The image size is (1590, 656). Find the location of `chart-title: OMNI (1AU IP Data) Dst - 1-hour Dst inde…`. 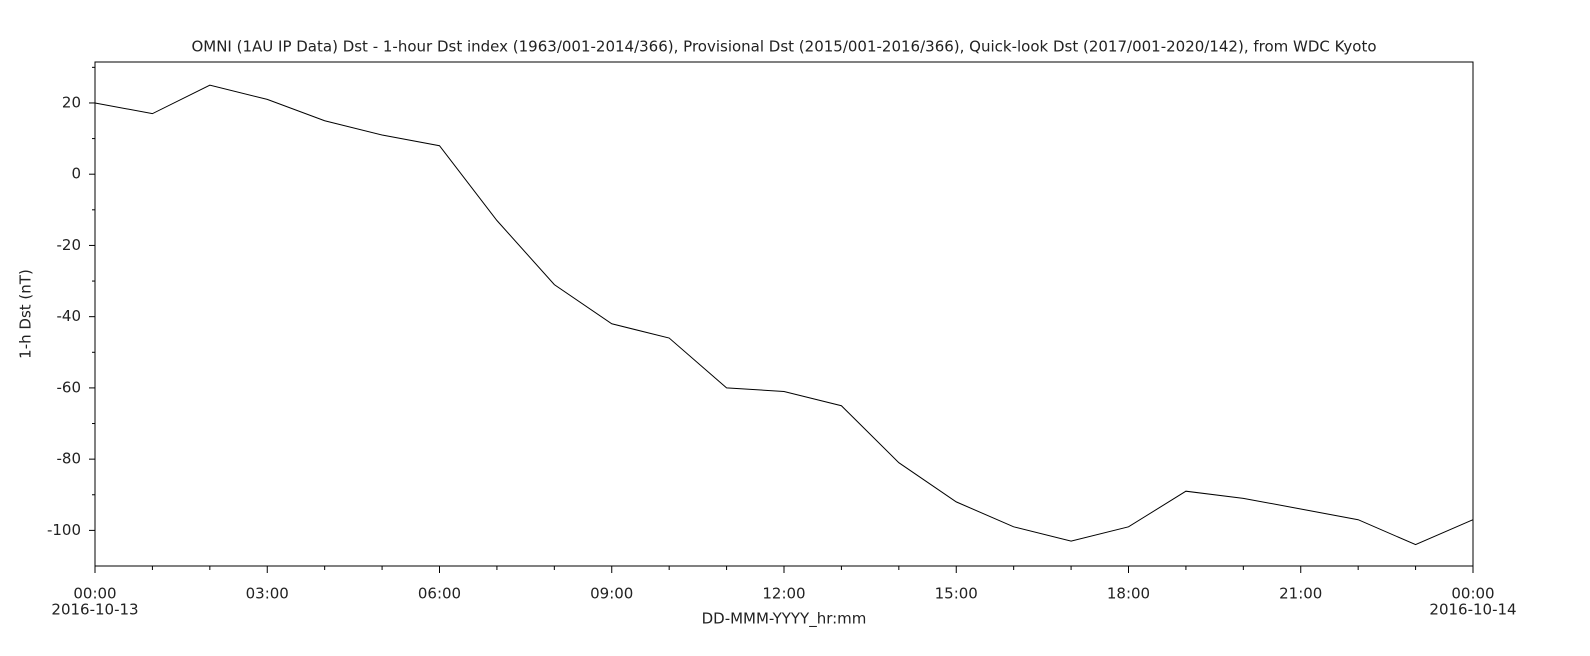

chart-title: OMNI (1AU IP Data) Dst - 1-hour Dst inde… is located at coordinates (783, 47).